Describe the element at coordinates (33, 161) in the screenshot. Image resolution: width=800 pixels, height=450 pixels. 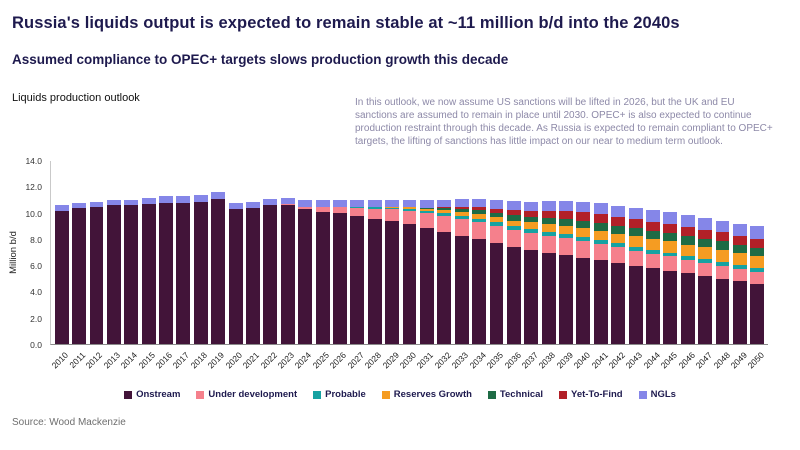
I see `y-tick-label: 14.0` at that location.